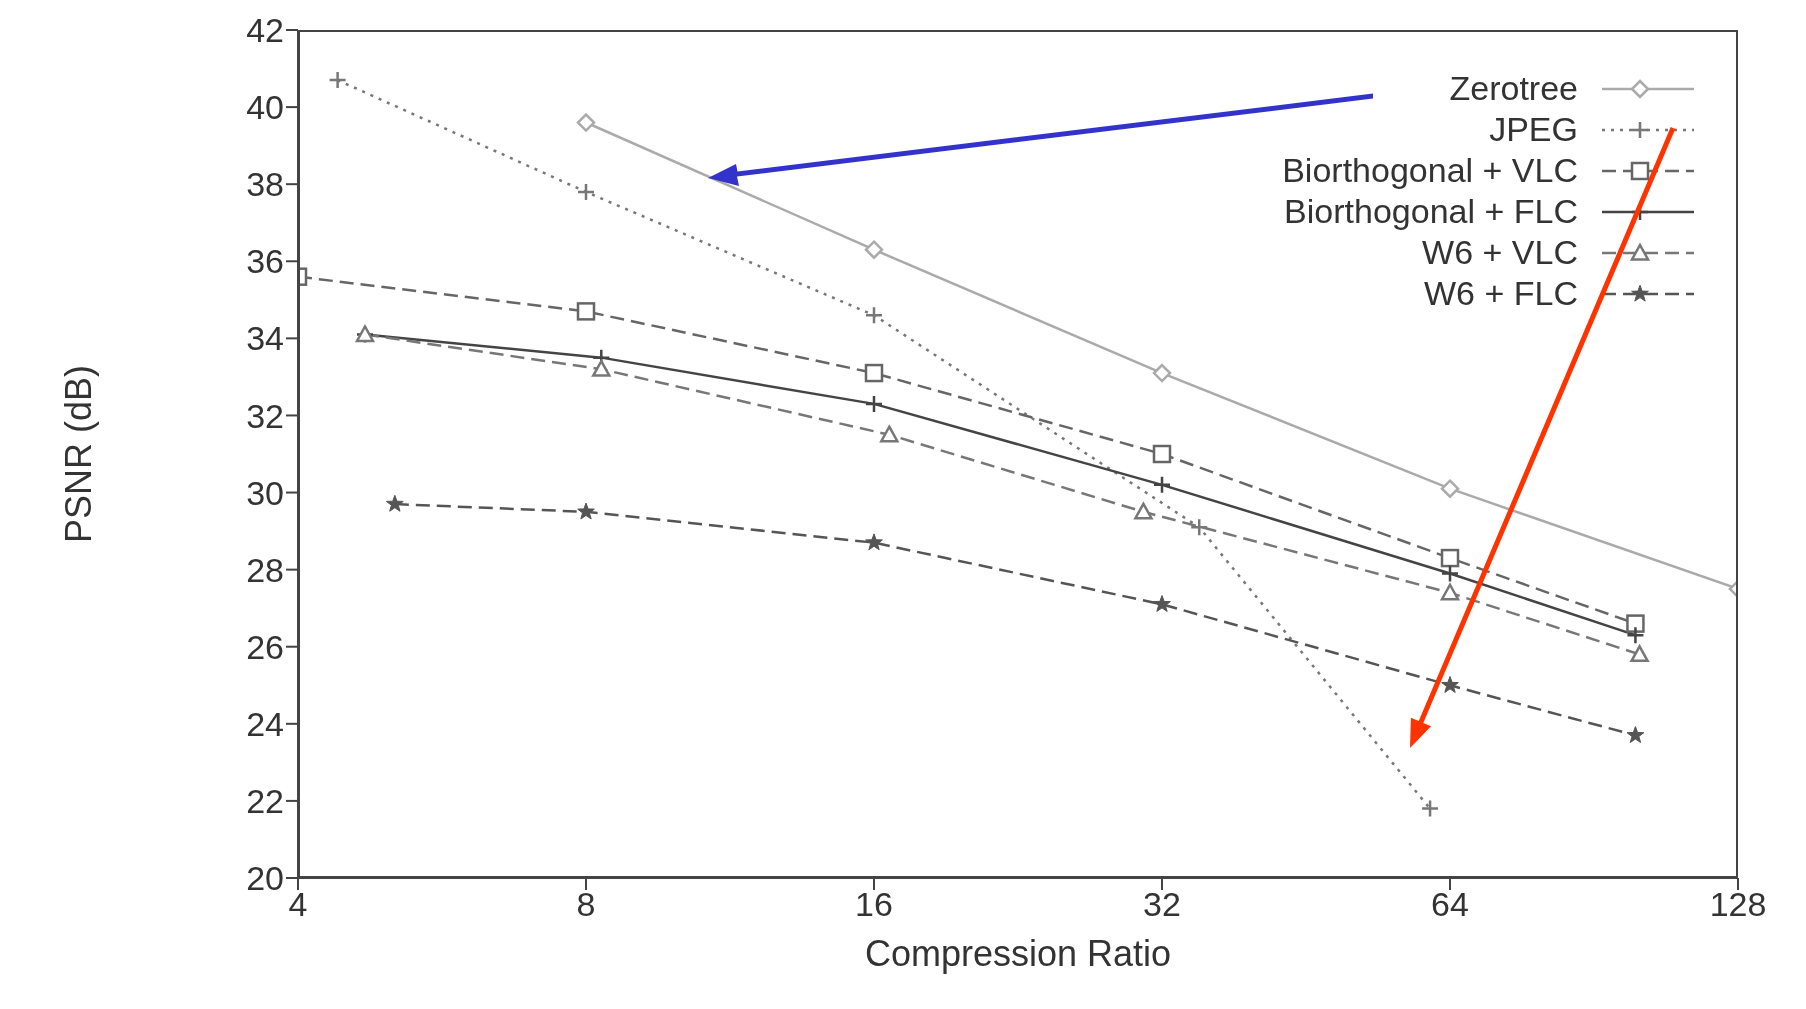 The width and height of the screenshot is (1806, 1009). What do you see at coordinates (1738, 904) in the screenshot?
I see `x-tick-label: 128` at bounding box center [1738, 904].